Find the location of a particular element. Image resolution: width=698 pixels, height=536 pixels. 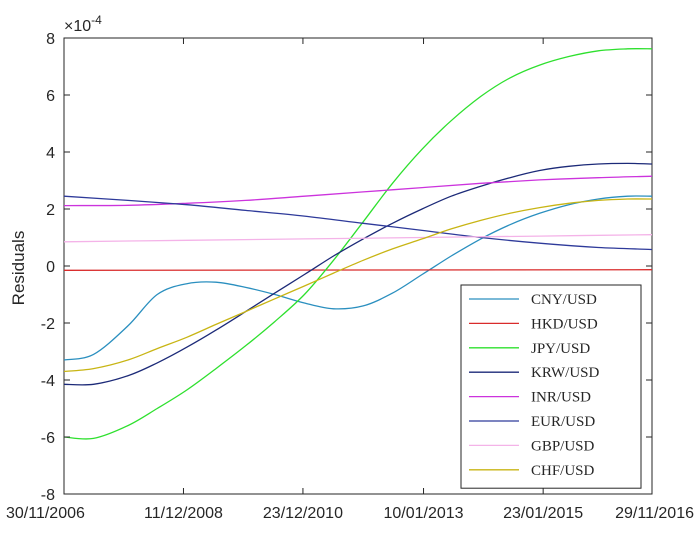

y-exponent-label: ×10⁻⁴ is located at coordinates (83, 24).